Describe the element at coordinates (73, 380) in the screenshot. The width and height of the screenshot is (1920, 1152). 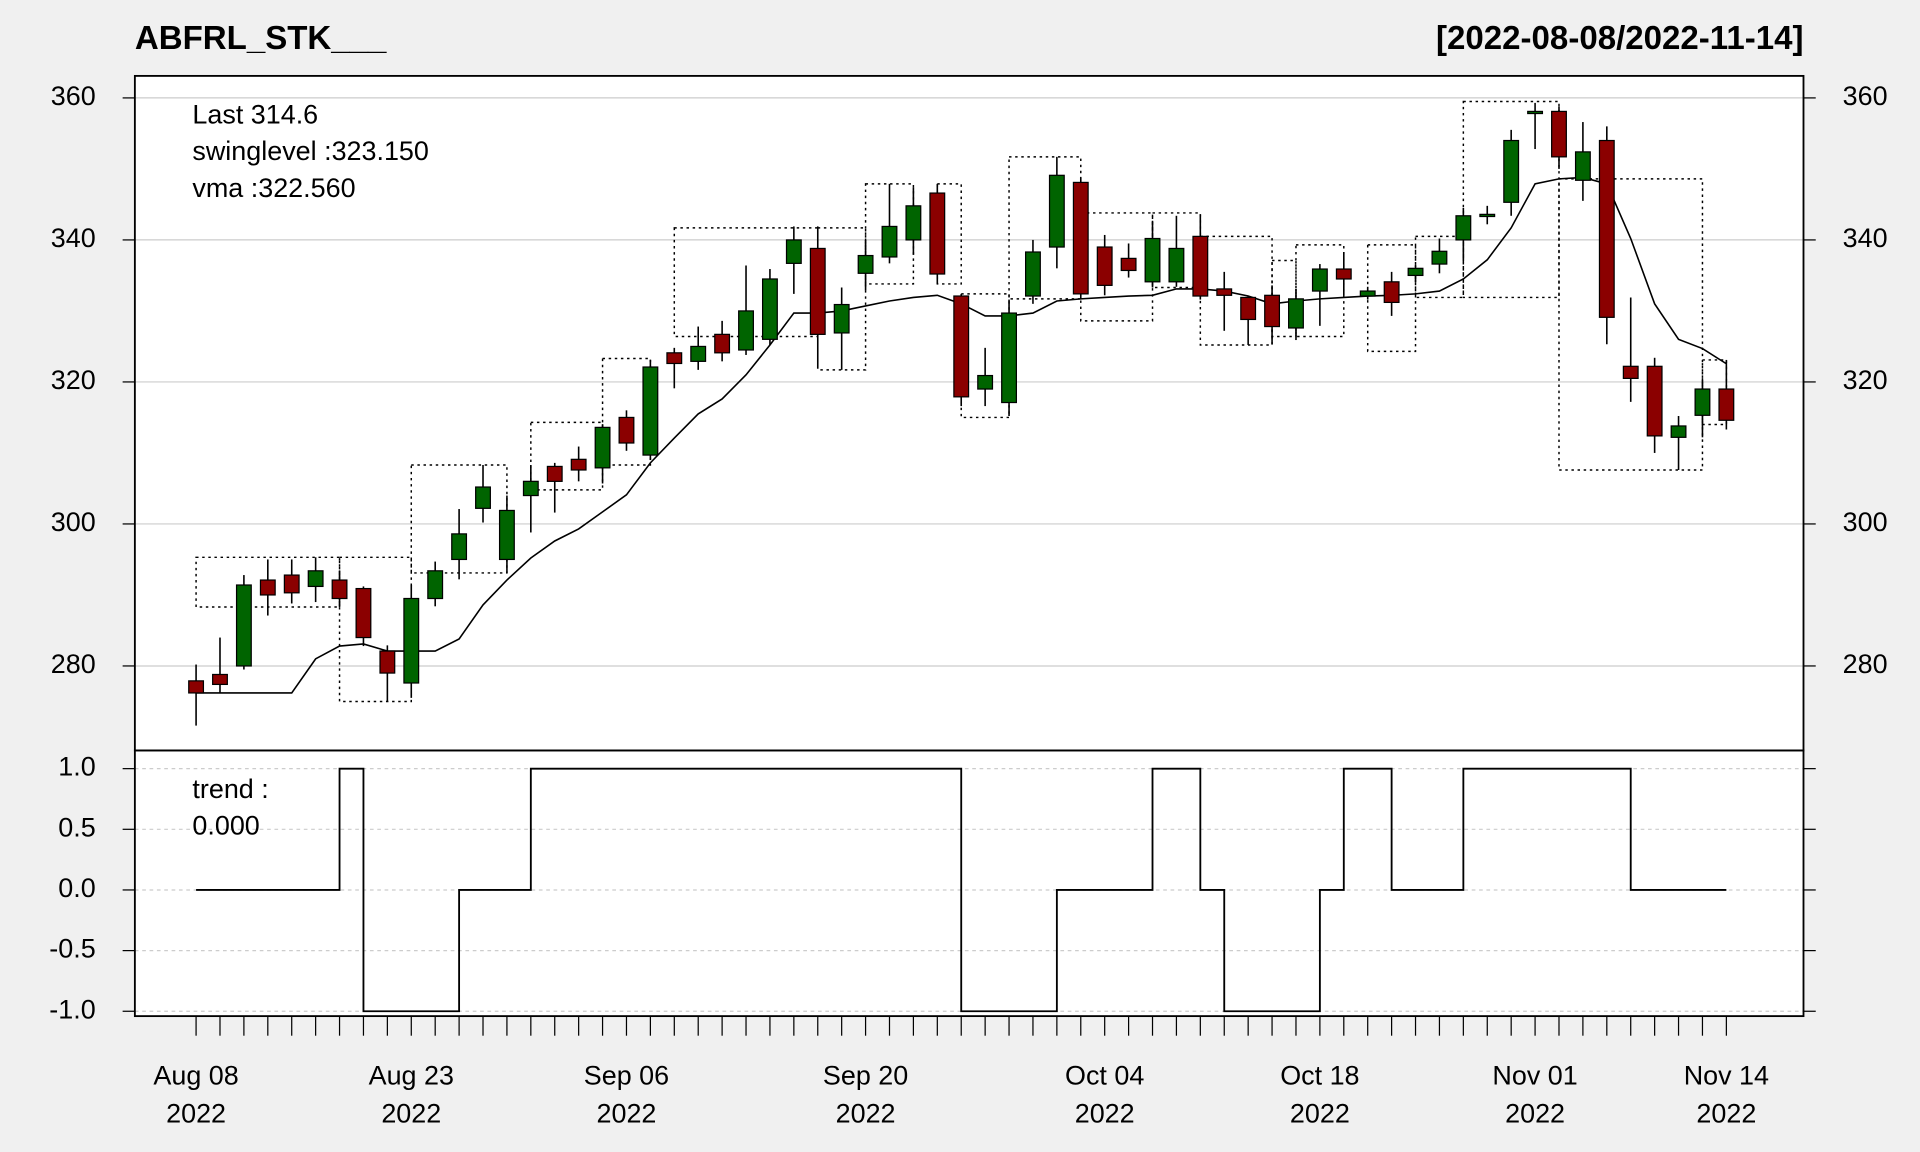
I see `y-tick-label: 320` at that location.